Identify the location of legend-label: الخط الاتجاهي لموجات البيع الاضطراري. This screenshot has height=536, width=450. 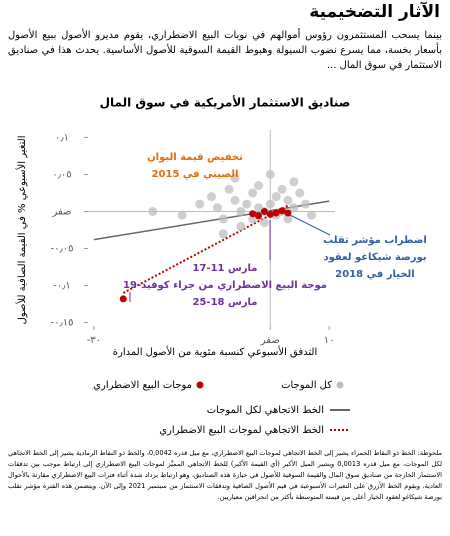
(241, 430).